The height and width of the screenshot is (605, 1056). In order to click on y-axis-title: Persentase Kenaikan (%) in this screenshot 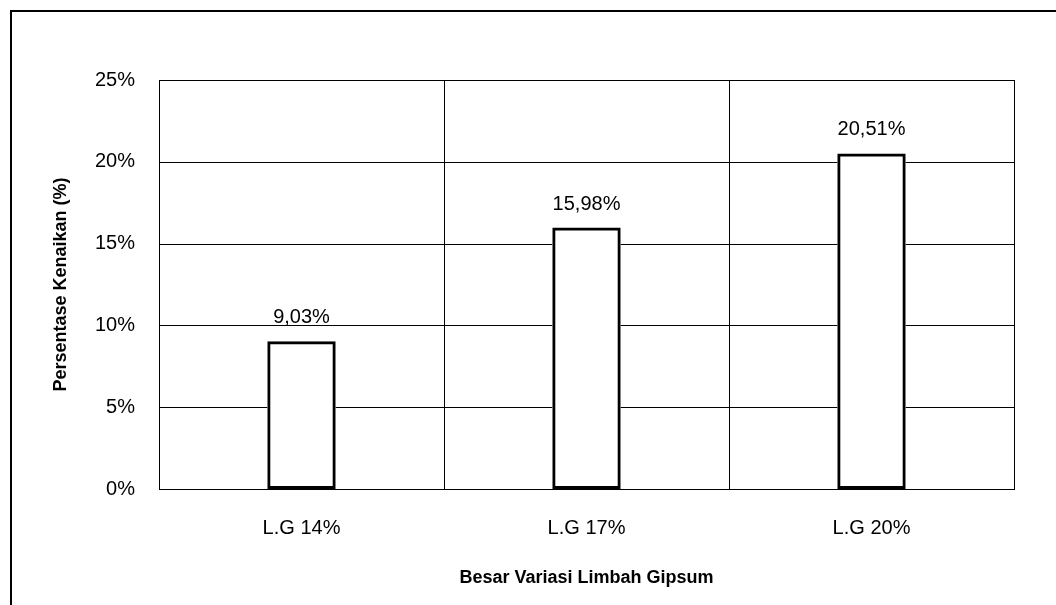, I will do `click(59, 284)`.